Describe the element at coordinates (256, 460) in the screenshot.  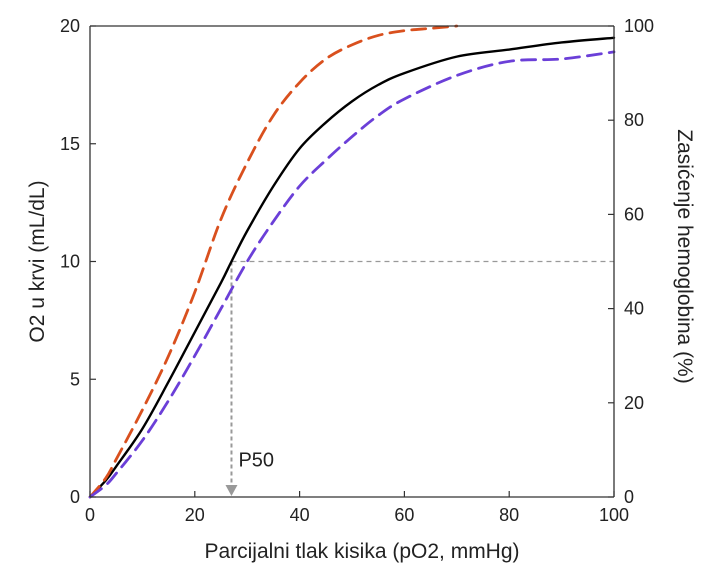
I see `p50-annotation: P50` at that location.